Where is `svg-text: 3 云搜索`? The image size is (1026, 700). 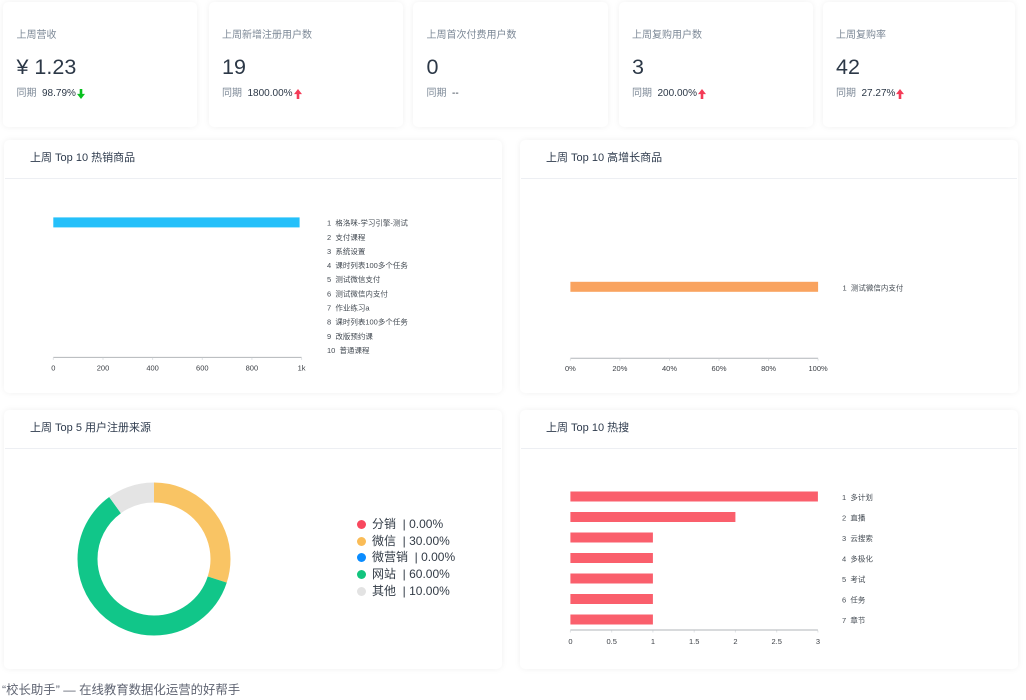 svg-text: 3 云搜索 is located at coordinates (857, 538).